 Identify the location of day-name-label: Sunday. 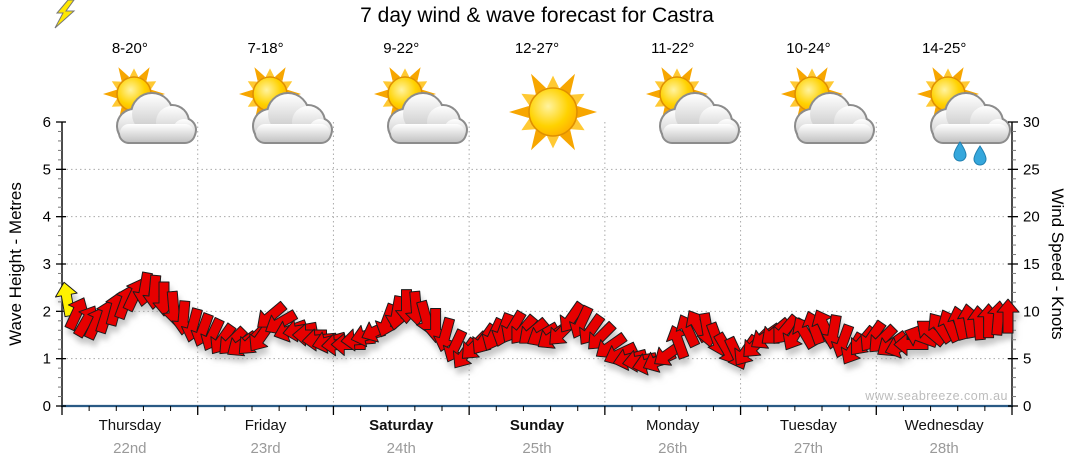
(537, 425).